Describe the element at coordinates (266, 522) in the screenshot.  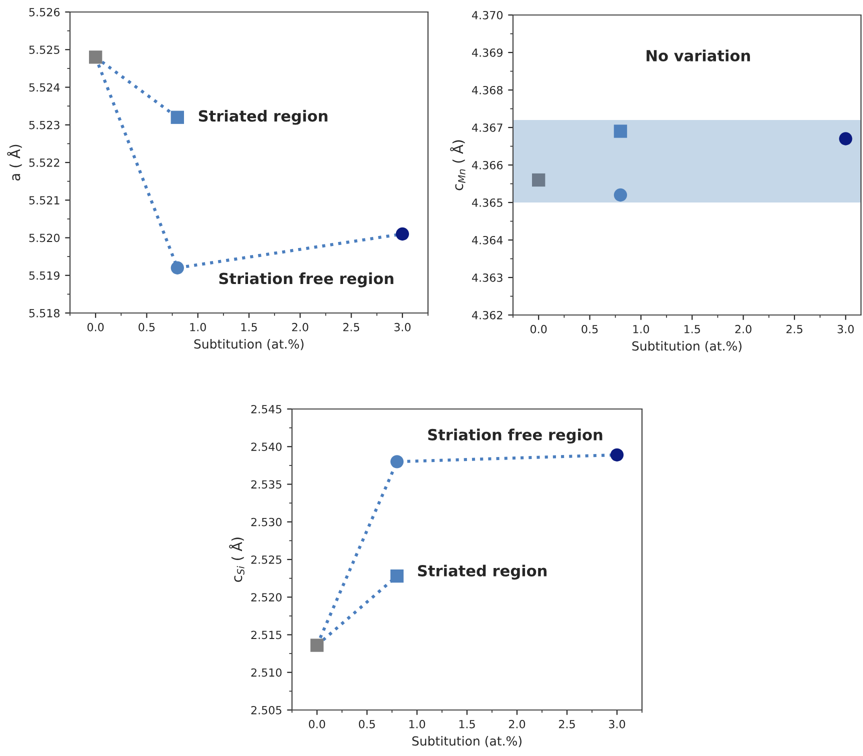
I see `y-tick-label: 2.530` at that location.